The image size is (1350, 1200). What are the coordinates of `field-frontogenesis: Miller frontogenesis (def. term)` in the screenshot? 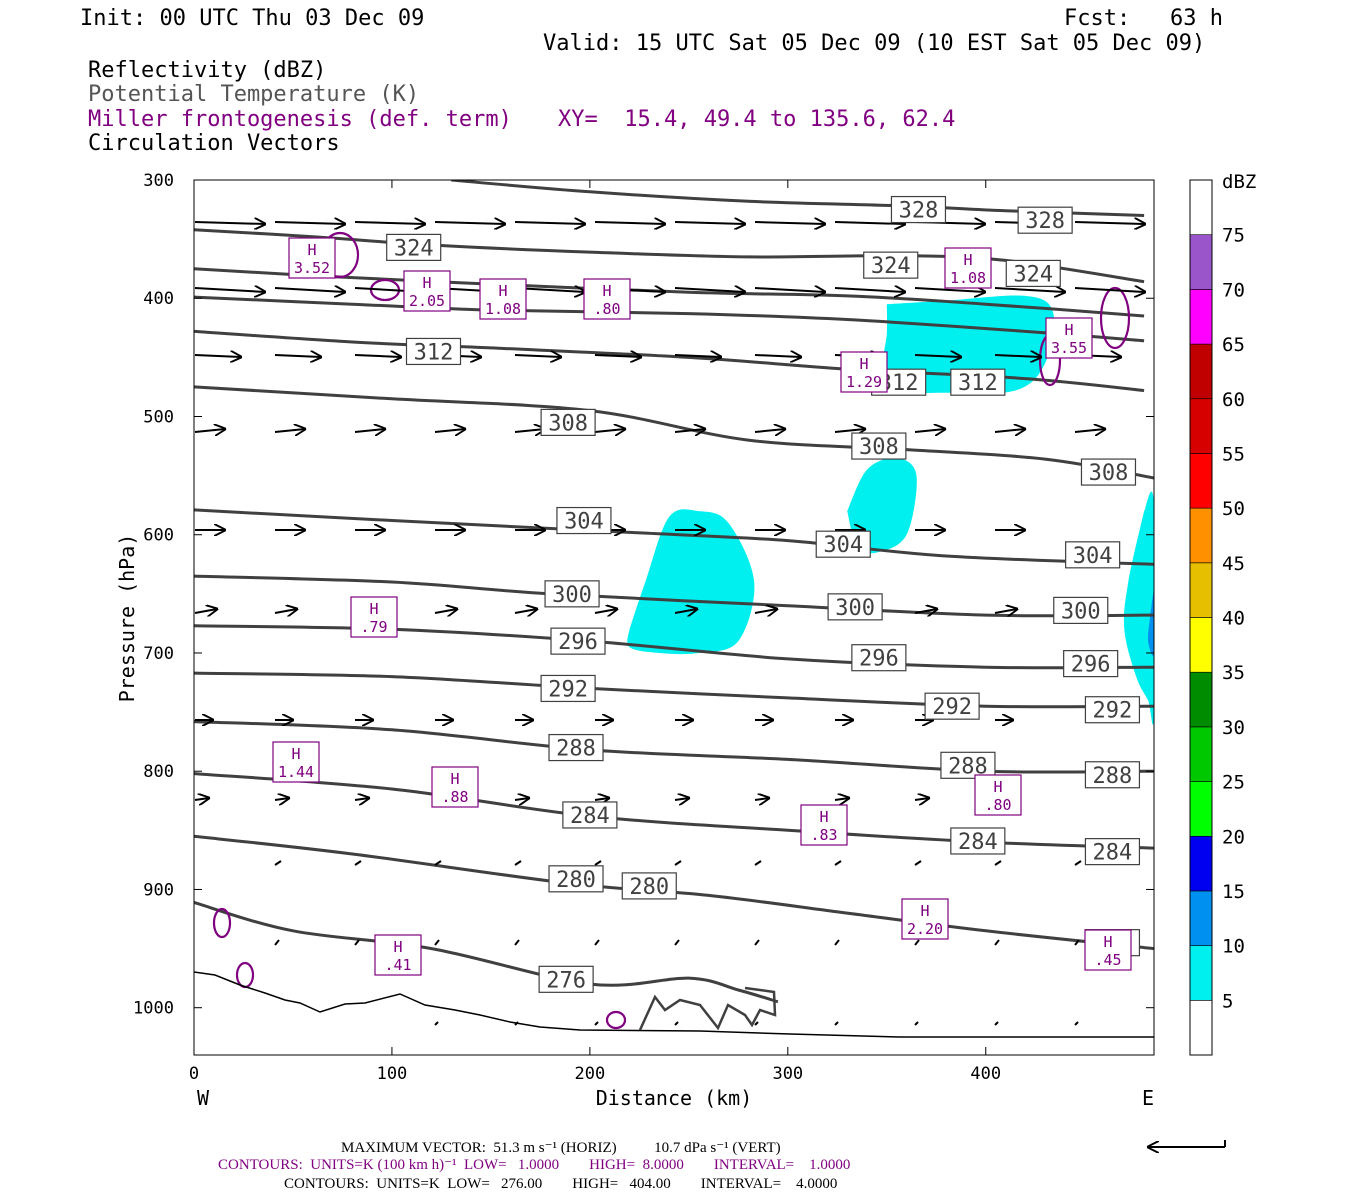 It's located at (300, 119).